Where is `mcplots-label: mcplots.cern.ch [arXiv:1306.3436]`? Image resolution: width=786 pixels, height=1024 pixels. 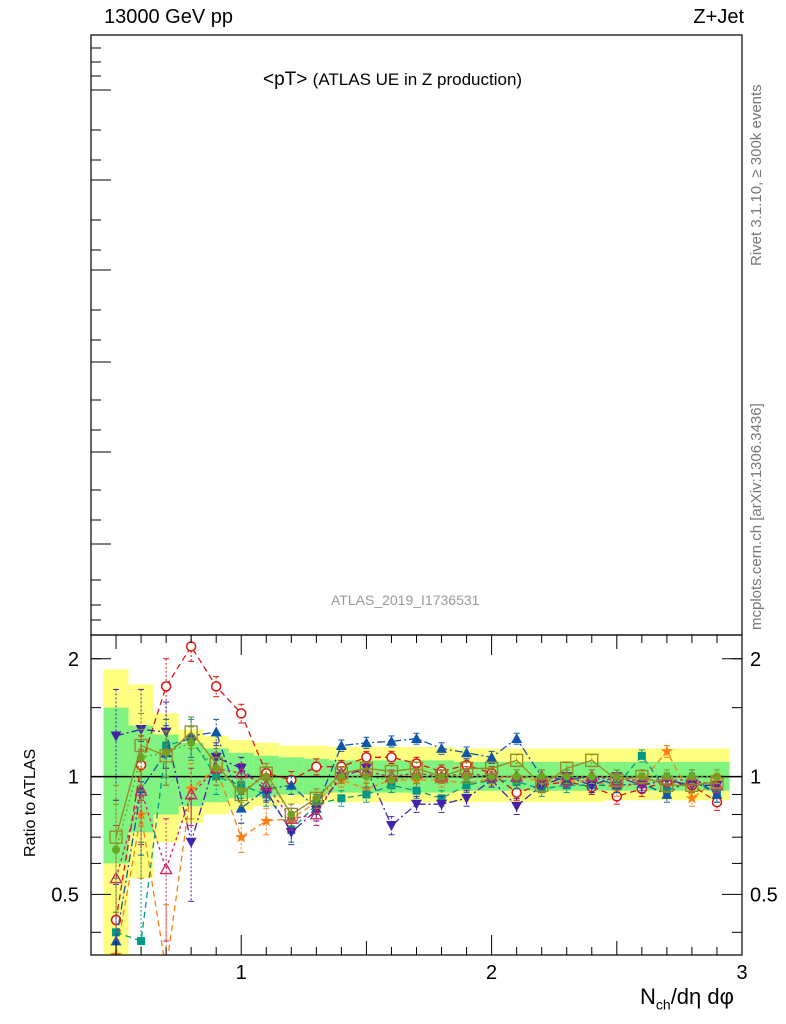 mcplots-label: mcplots.cern.ch [arXiv:1306.3436] is located at coordinates (756, 516).